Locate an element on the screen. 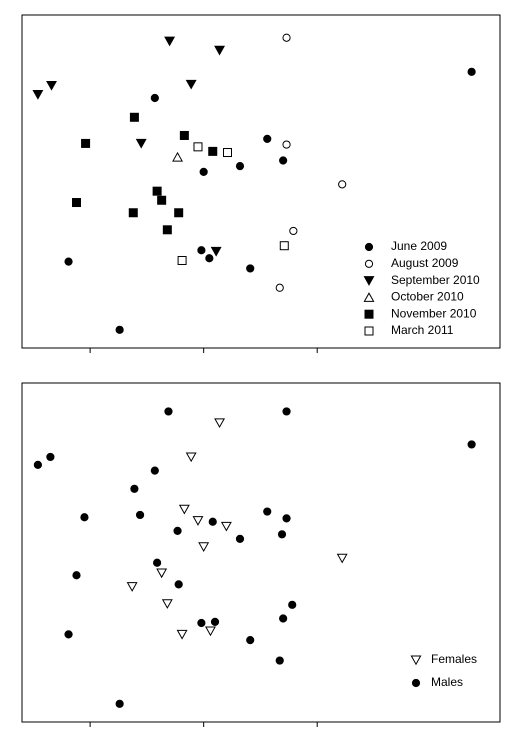 The height and width of the screenshot is (741, 521). legend-label: March 2011 is located at coordinates (422, 330).